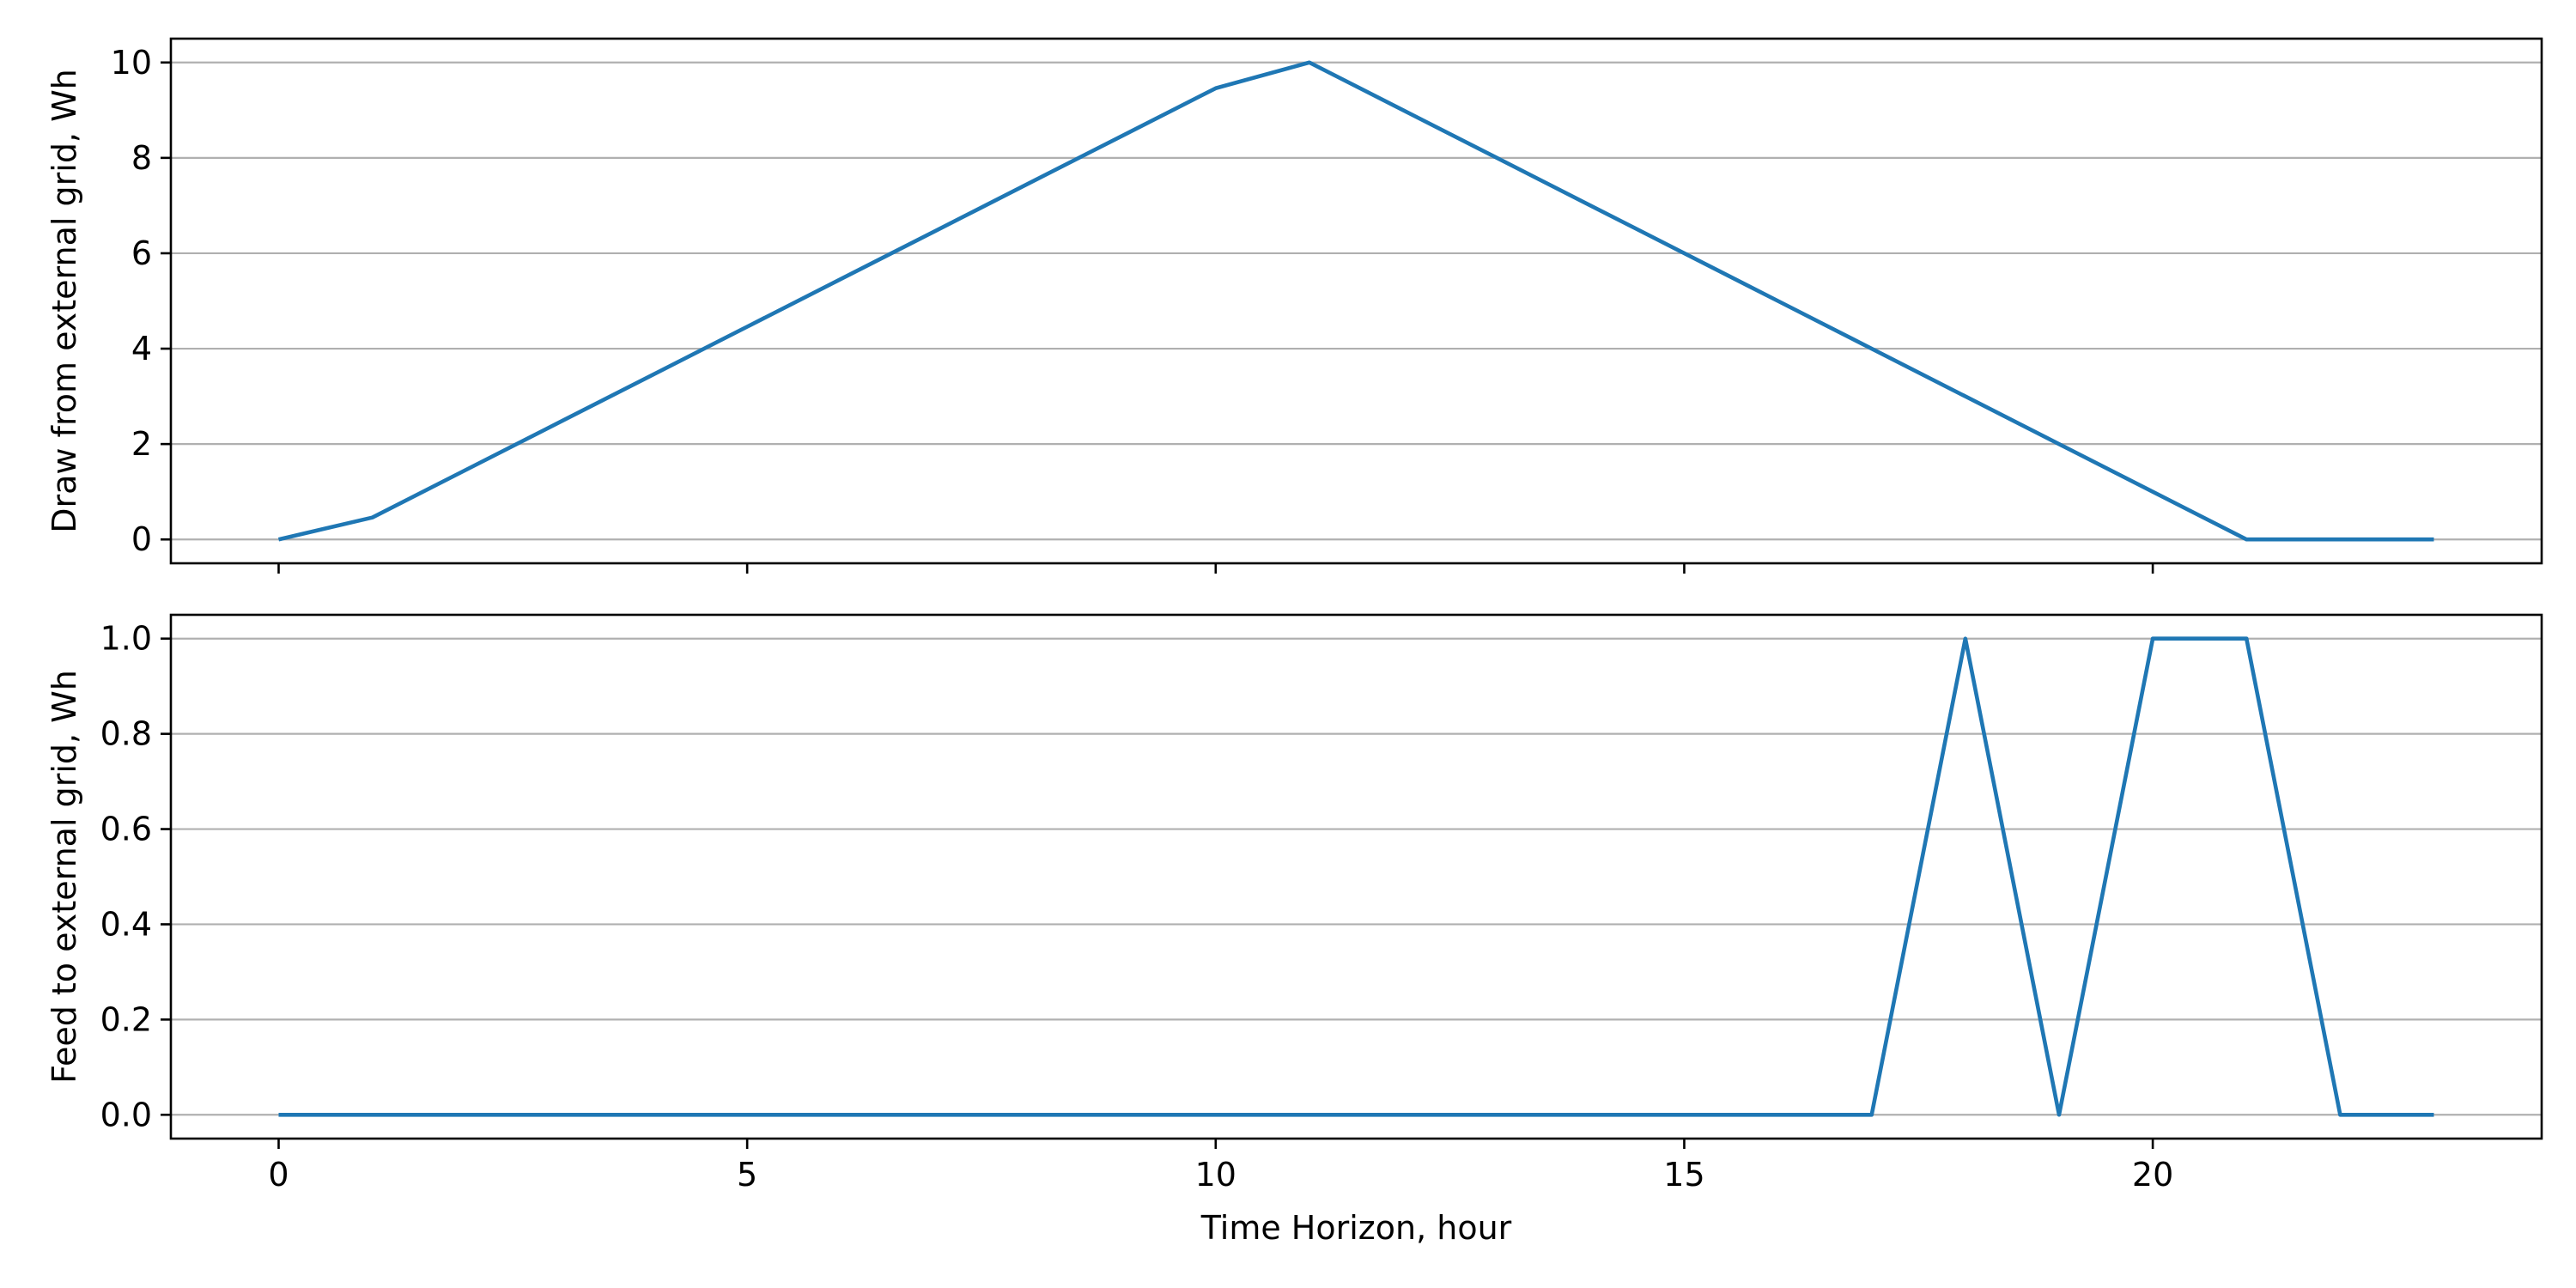 This screenshot has width=2576, height=1288. I want to click on bottom-xtick-label-0: 0, so click(279, 1175).